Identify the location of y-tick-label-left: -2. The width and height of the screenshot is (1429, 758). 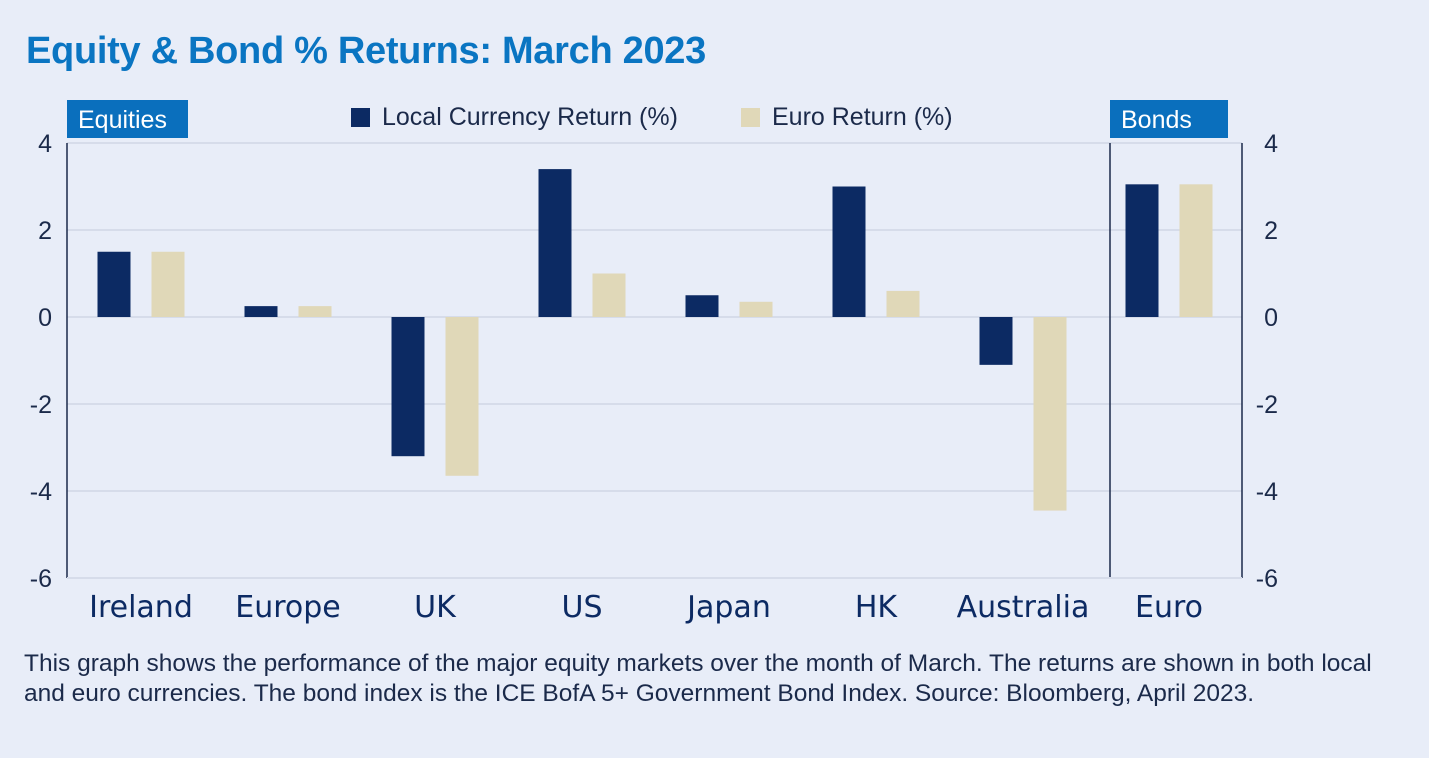
(41, 405).